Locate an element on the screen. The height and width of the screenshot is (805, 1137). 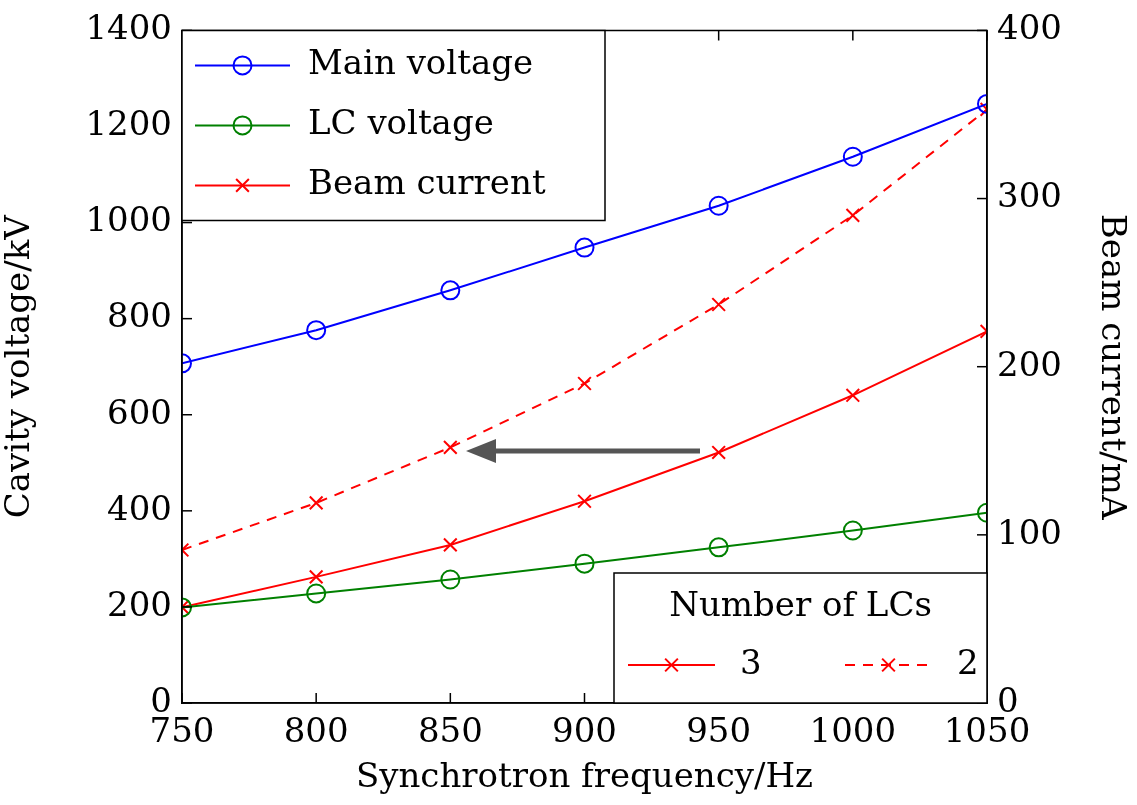
y-tick-label: 600 is located at coordinates (139, 411).